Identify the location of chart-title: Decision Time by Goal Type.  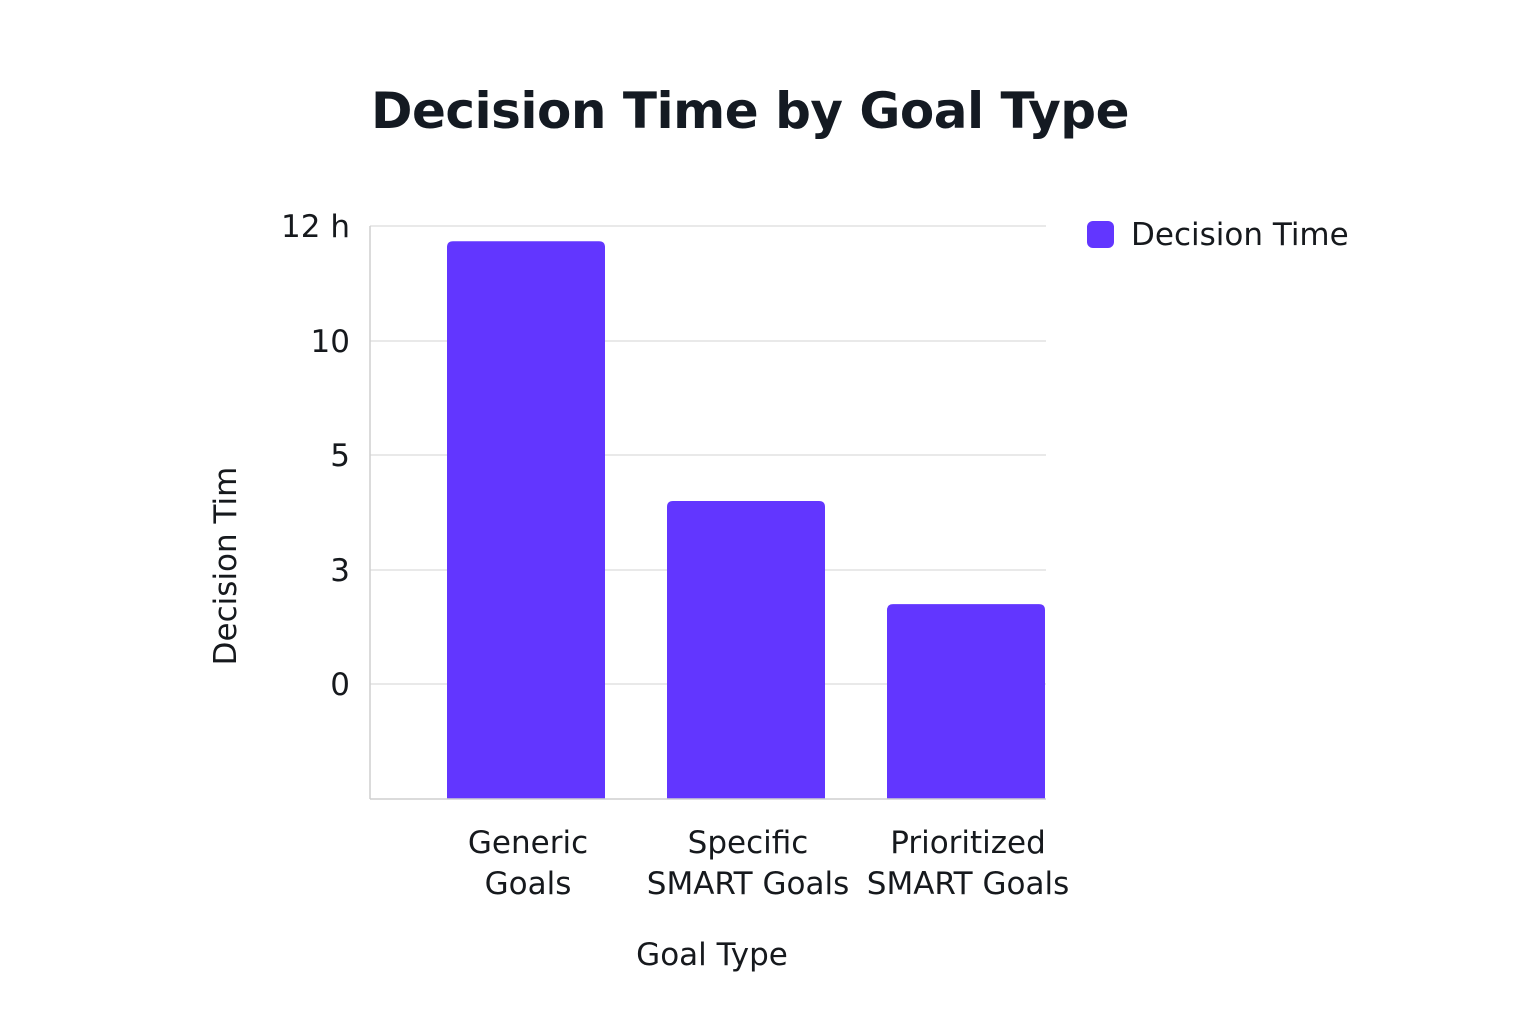
(750, 111).